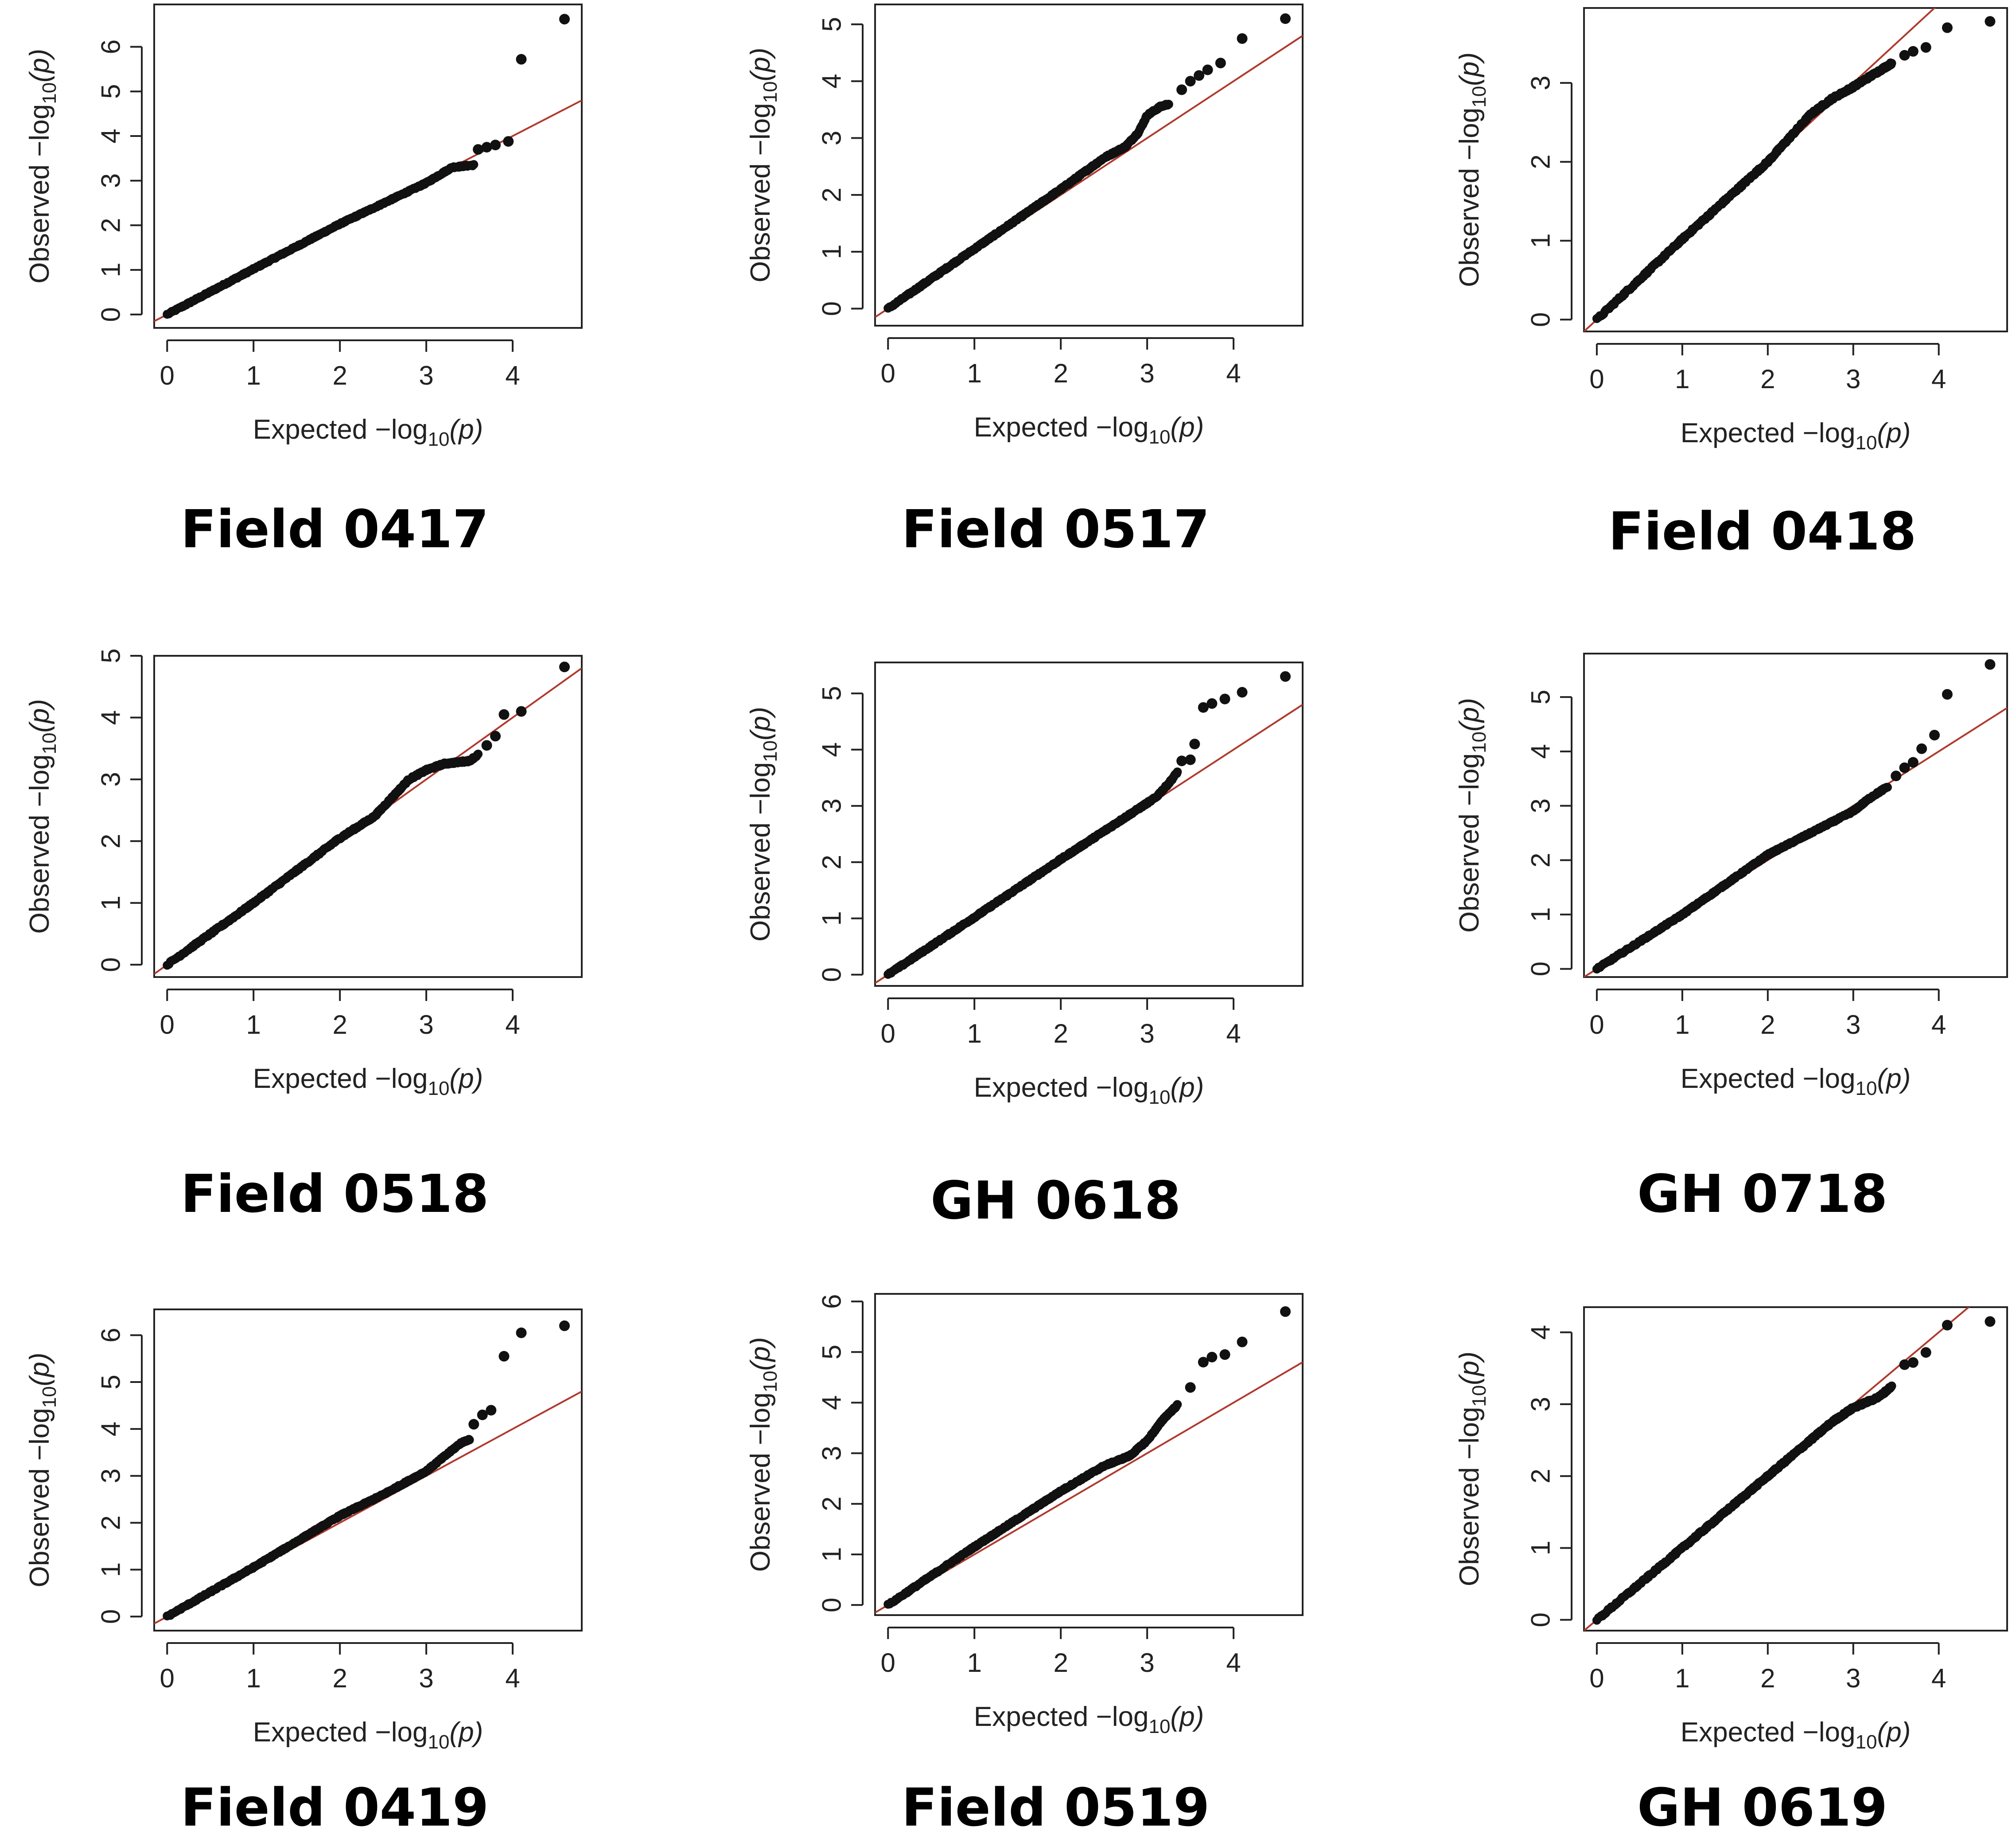 The width and height of the screenshot is (2016, 1838). I want to click on panel-title: Field 0518, so click(335, 1193).